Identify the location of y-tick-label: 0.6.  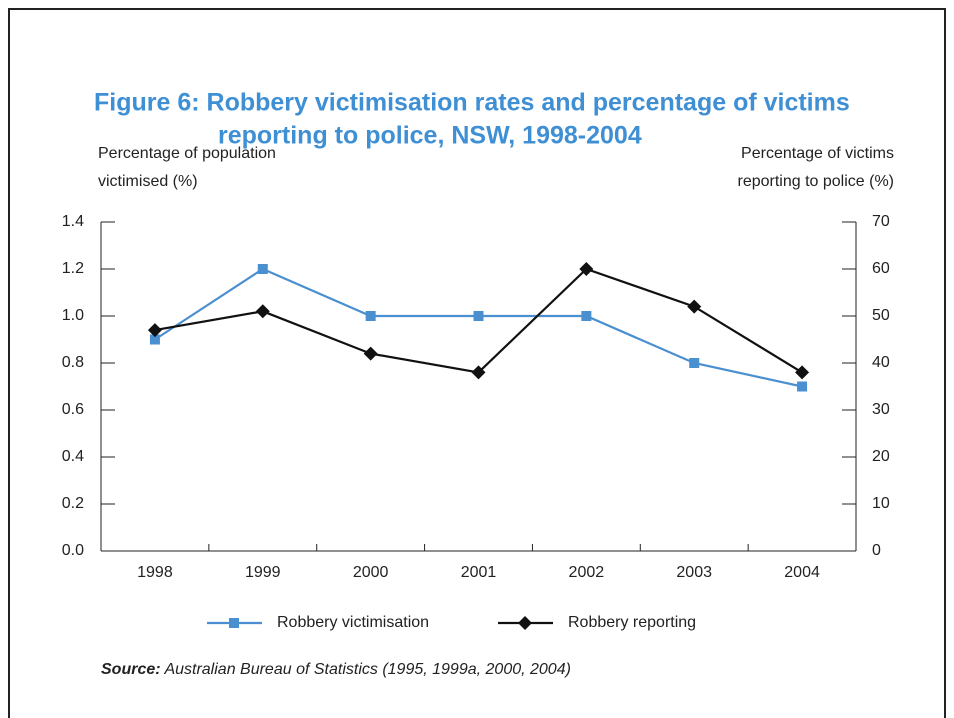
(73, 409).